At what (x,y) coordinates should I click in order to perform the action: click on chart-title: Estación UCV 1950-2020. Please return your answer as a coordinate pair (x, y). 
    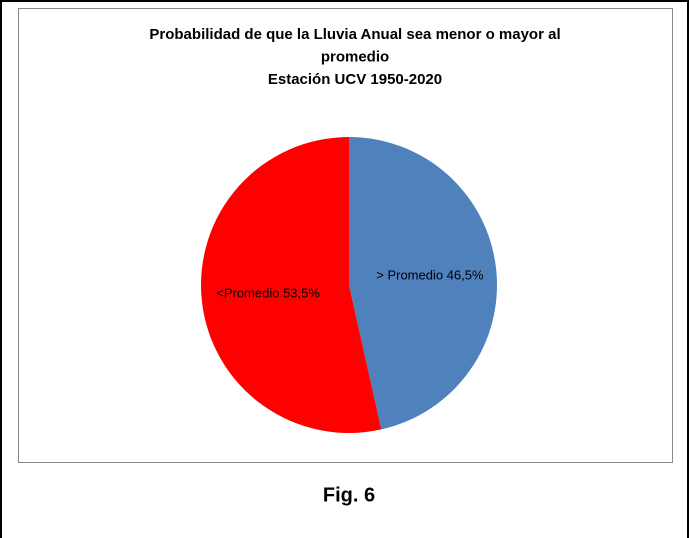
    Looking at the image, I should click on (355, 79).